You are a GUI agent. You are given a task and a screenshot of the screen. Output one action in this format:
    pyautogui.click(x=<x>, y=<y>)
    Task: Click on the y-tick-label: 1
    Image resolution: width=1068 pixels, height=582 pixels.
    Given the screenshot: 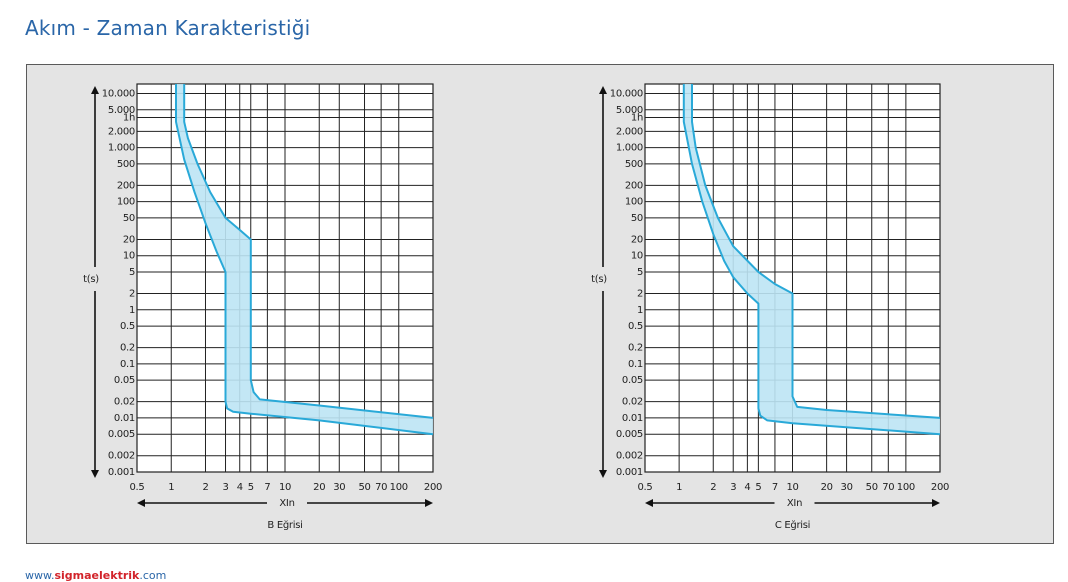 What is the action you would take?
    pyautogui.click(x=640, y=310)
    